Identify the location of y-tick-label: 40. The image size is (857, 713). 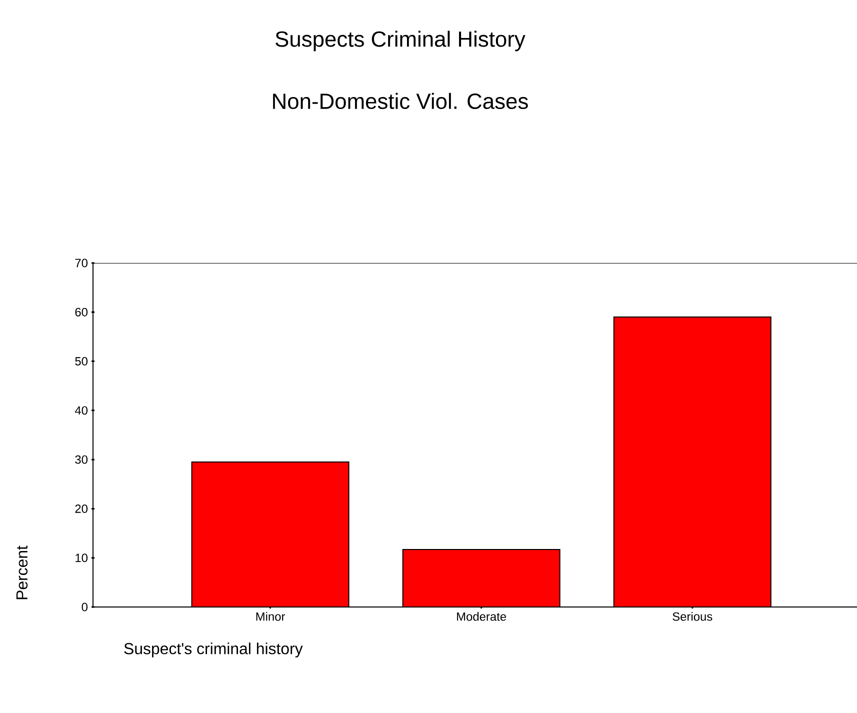
(81, 410).